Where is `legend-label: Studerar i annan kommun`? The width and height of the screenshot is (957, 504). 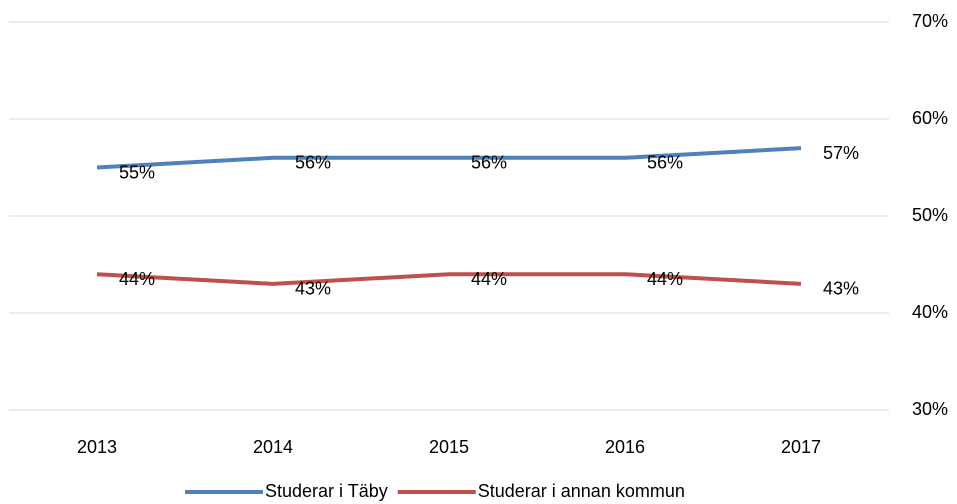 legend-label: Studerar i annan kommun is located at coordinates (581, 491).